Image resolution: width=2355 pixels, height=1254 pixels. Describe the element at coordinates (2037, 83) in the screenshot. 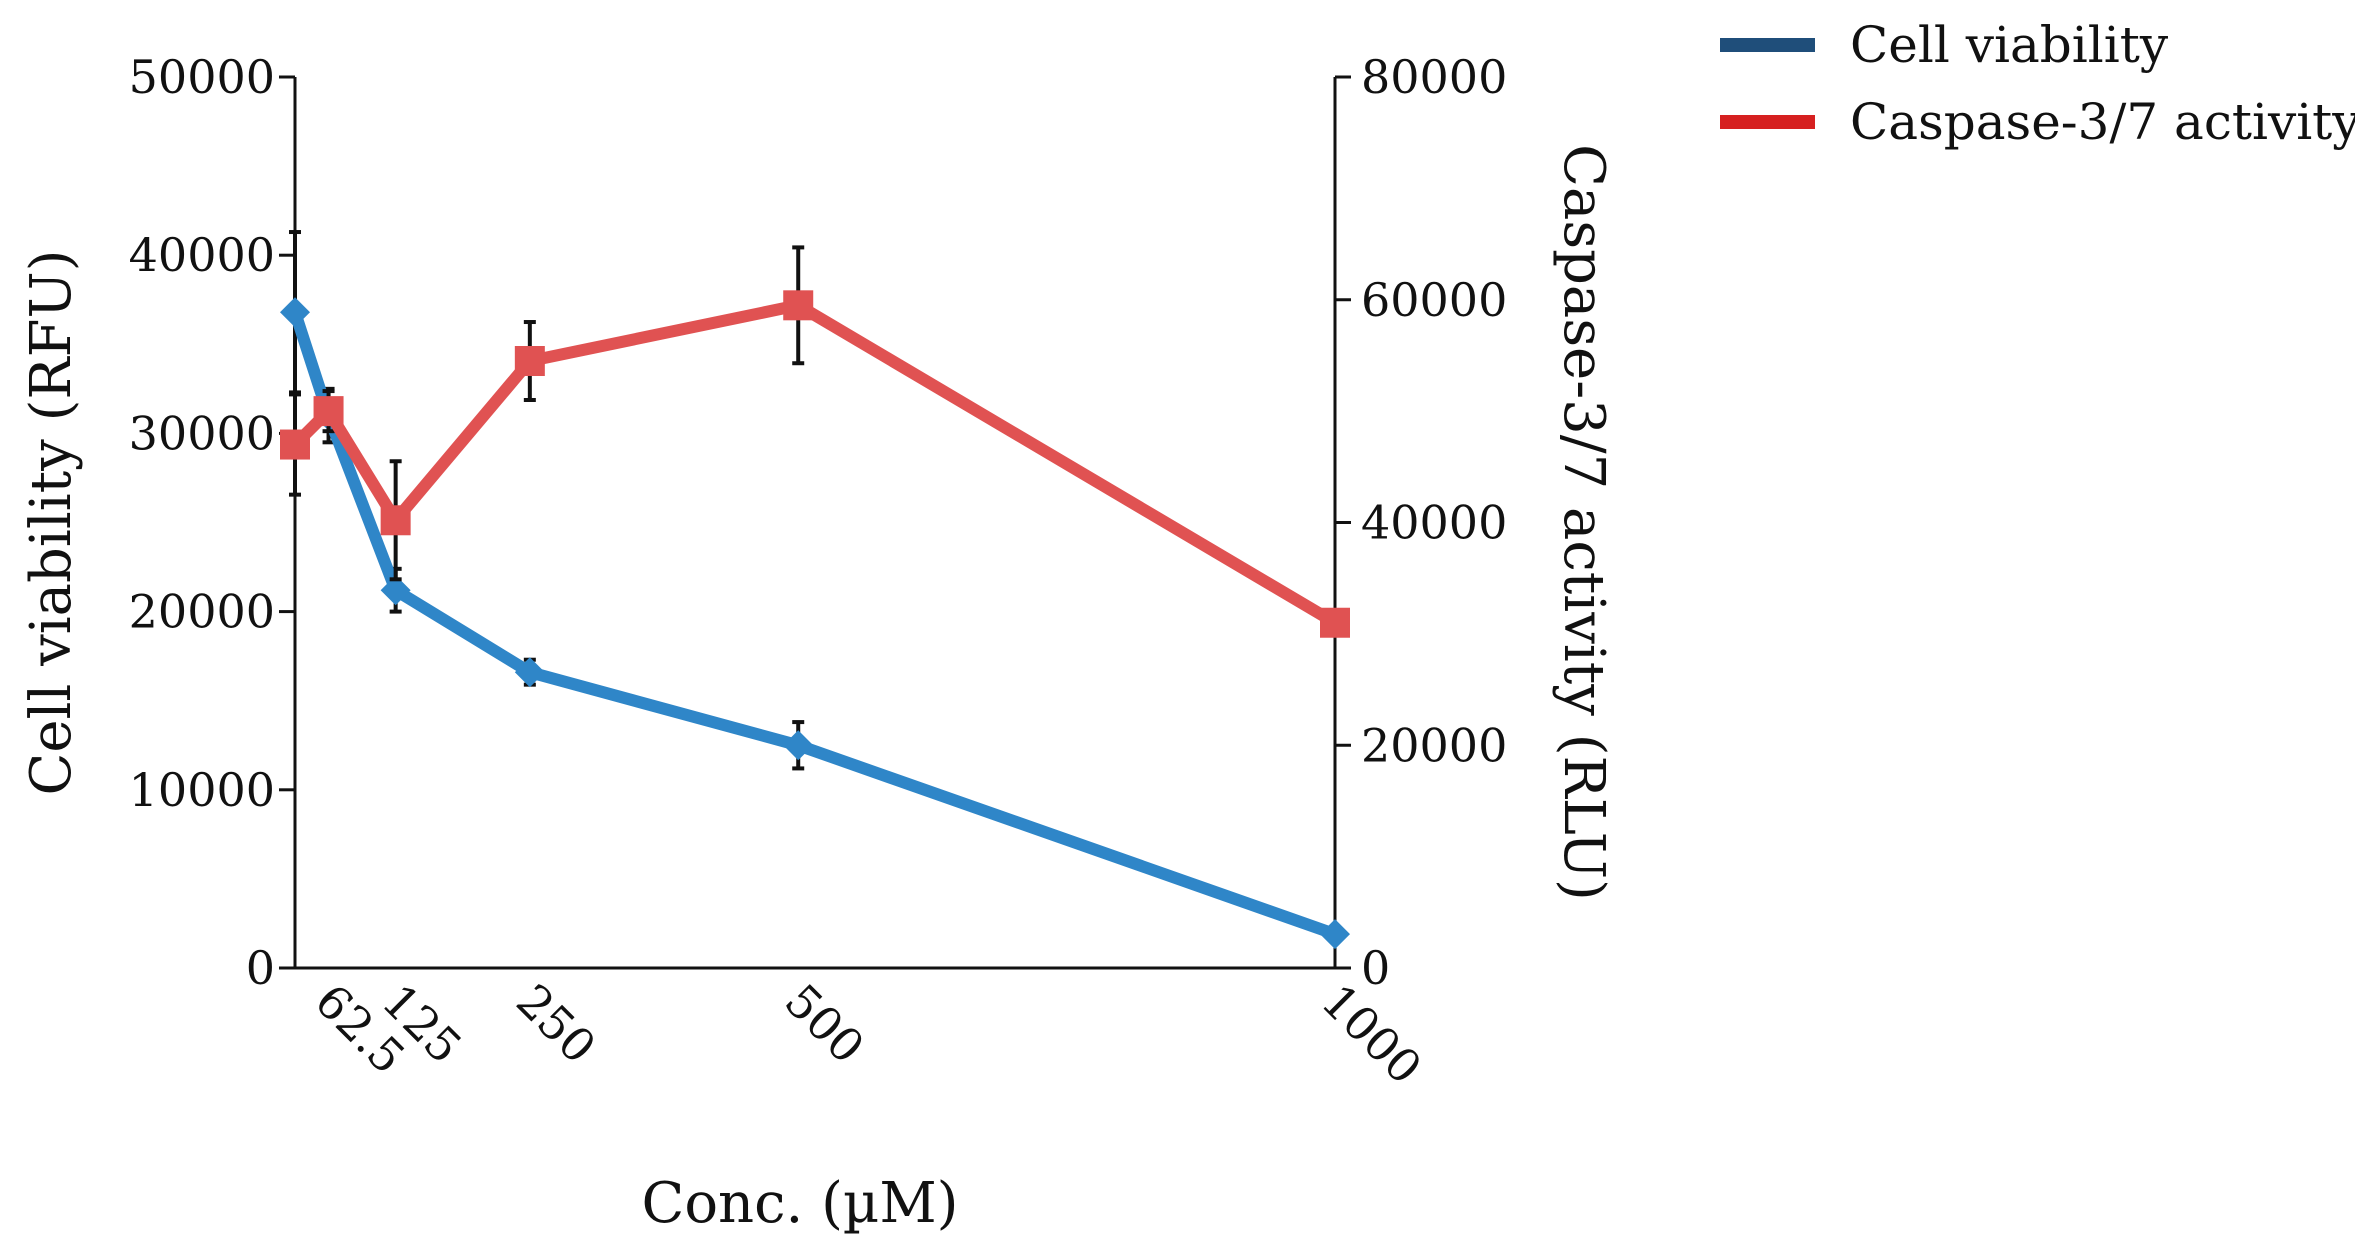

I see `legend: Cell viability Caspase-3/7 activity` at that location.